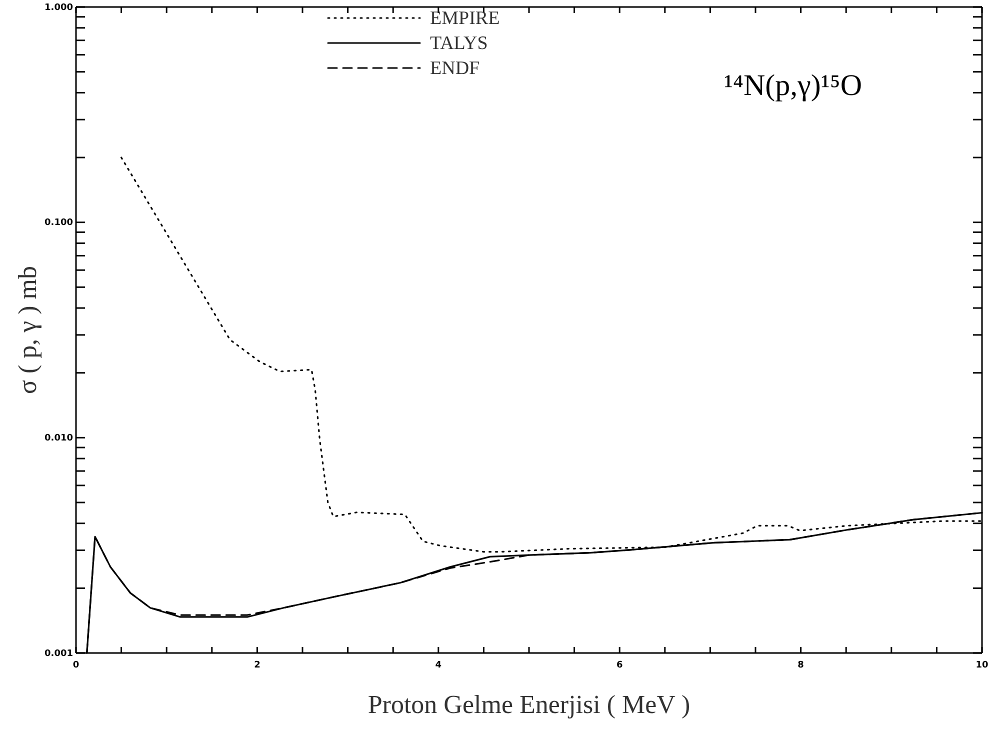 This screenshot has width=998, height=733. Describe the element at coordinates (257, 665) in the screenshot. I see `x-tick-label: 2` at that location.